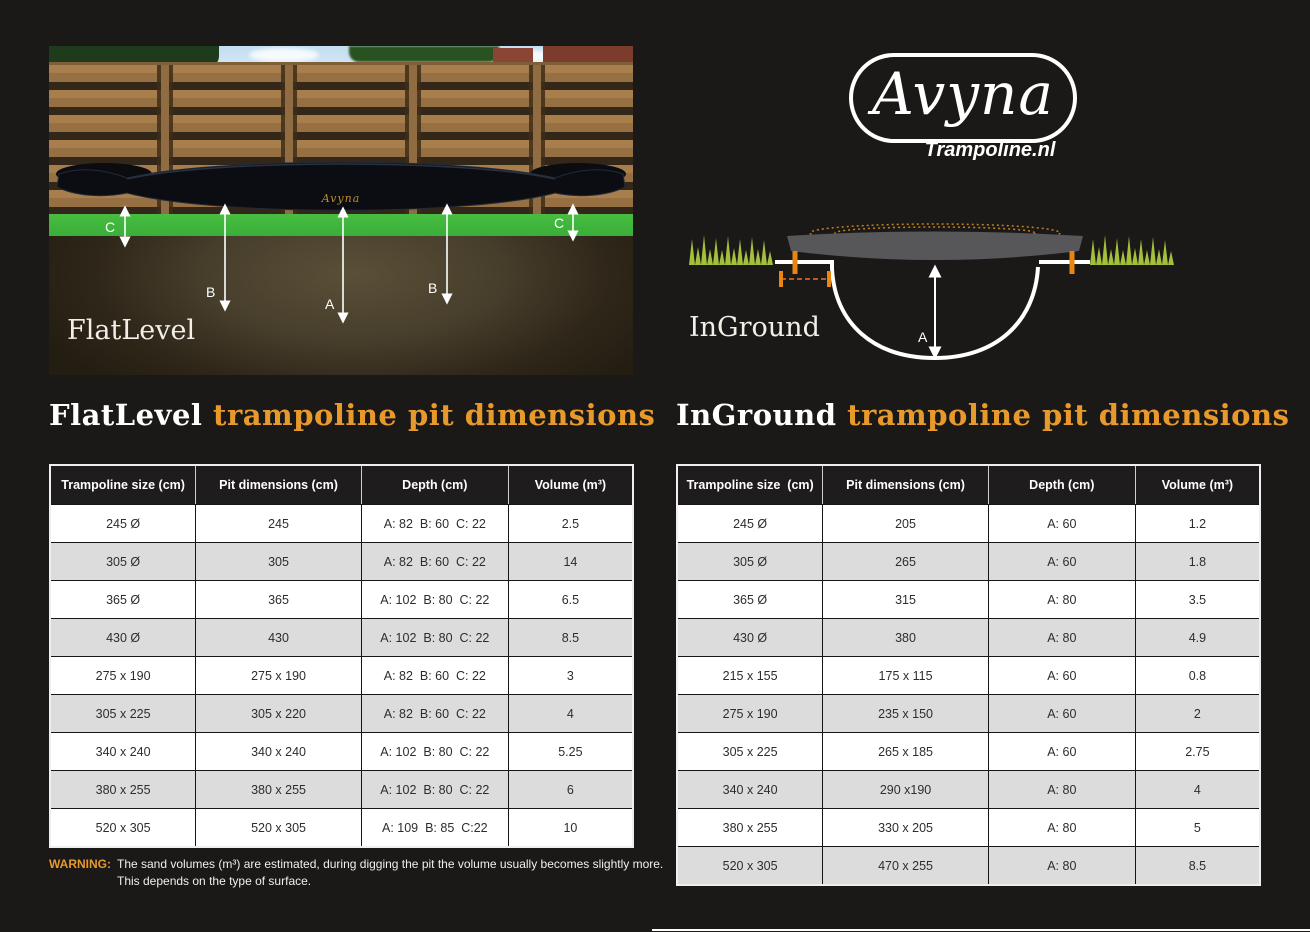  Describe the element at coordinates (1197, 789) in the screenshot. I see `table-cell: 4` at that location.